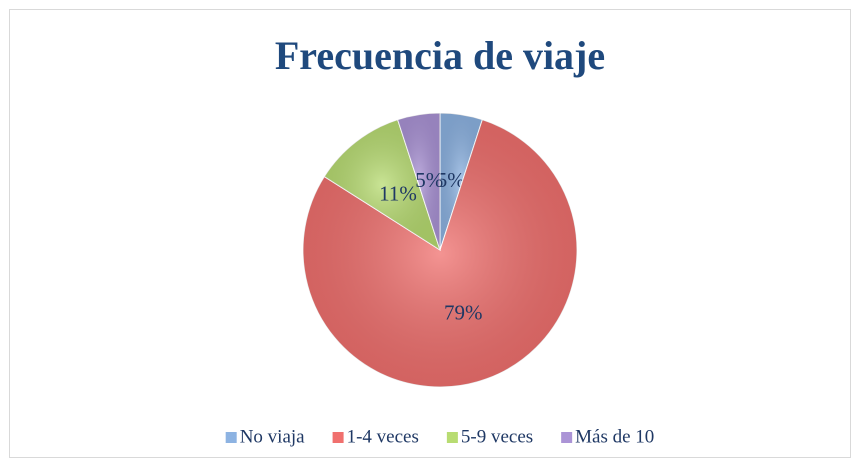 This screenshot has width=861, height=467. I want to click on data-label: 5%, so click(429, 180).